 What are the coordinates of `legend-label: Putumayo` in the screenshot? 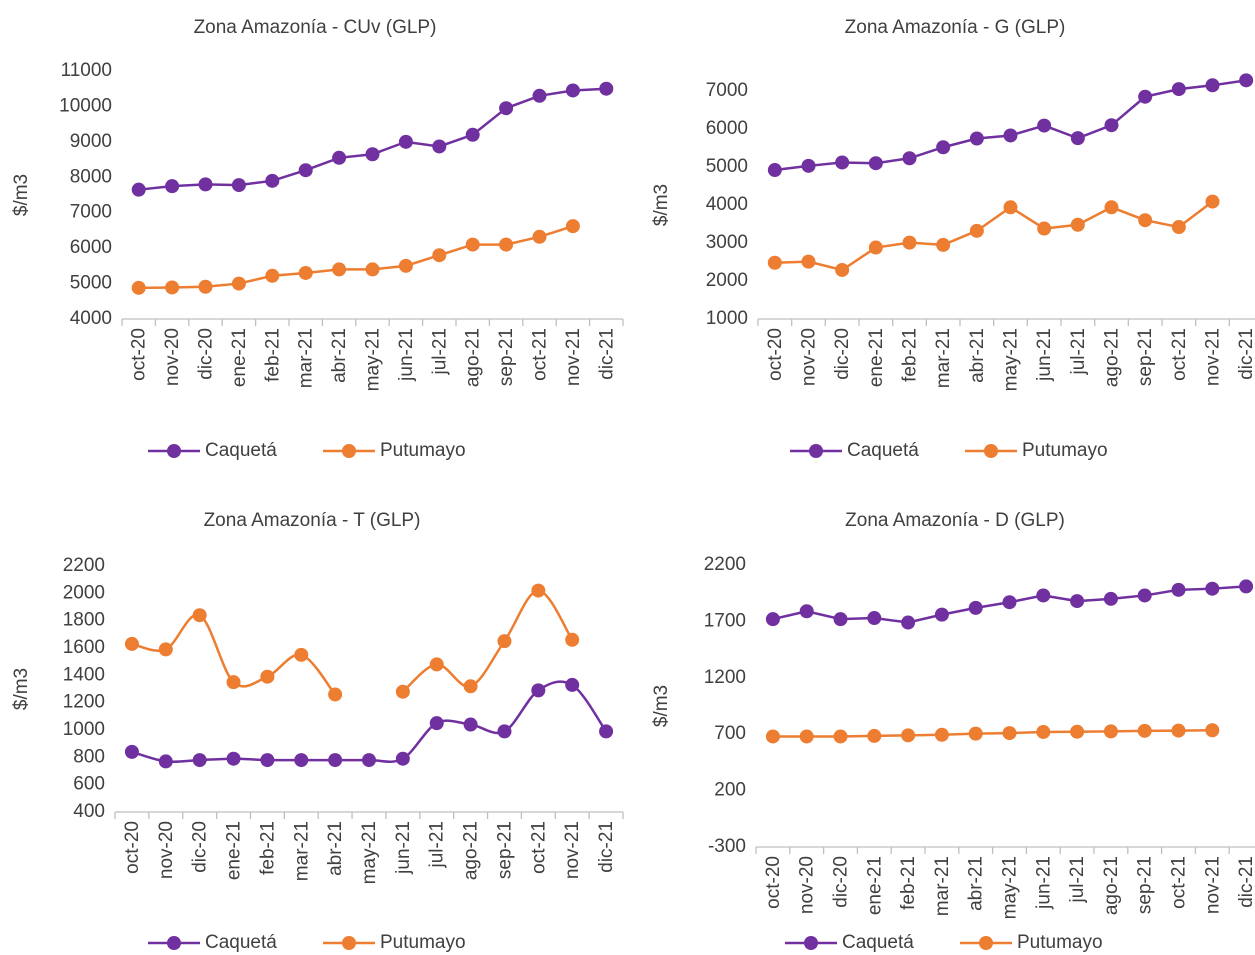 It's located at (1060, 942).